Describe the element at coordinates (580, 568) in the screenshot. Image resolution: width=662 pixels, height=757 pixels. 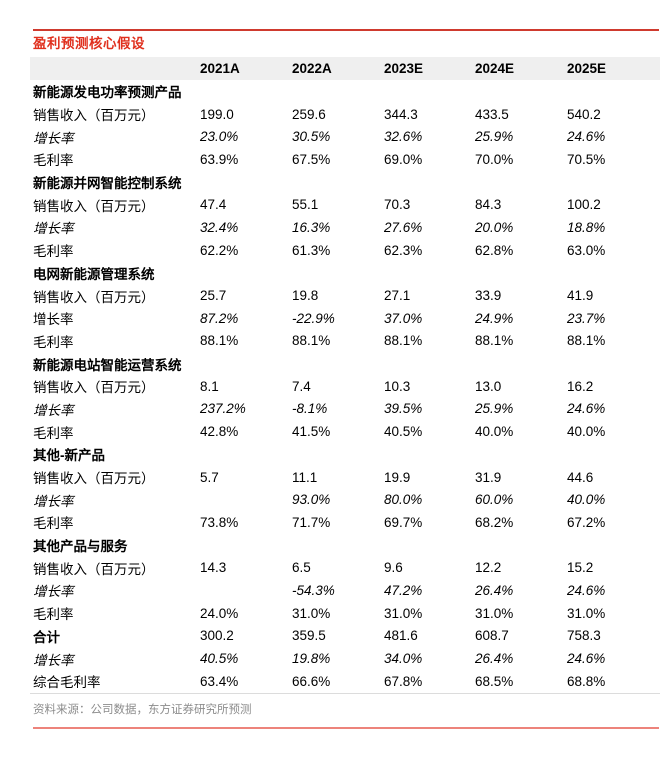
I see `value-cell: 15.2` at that location.